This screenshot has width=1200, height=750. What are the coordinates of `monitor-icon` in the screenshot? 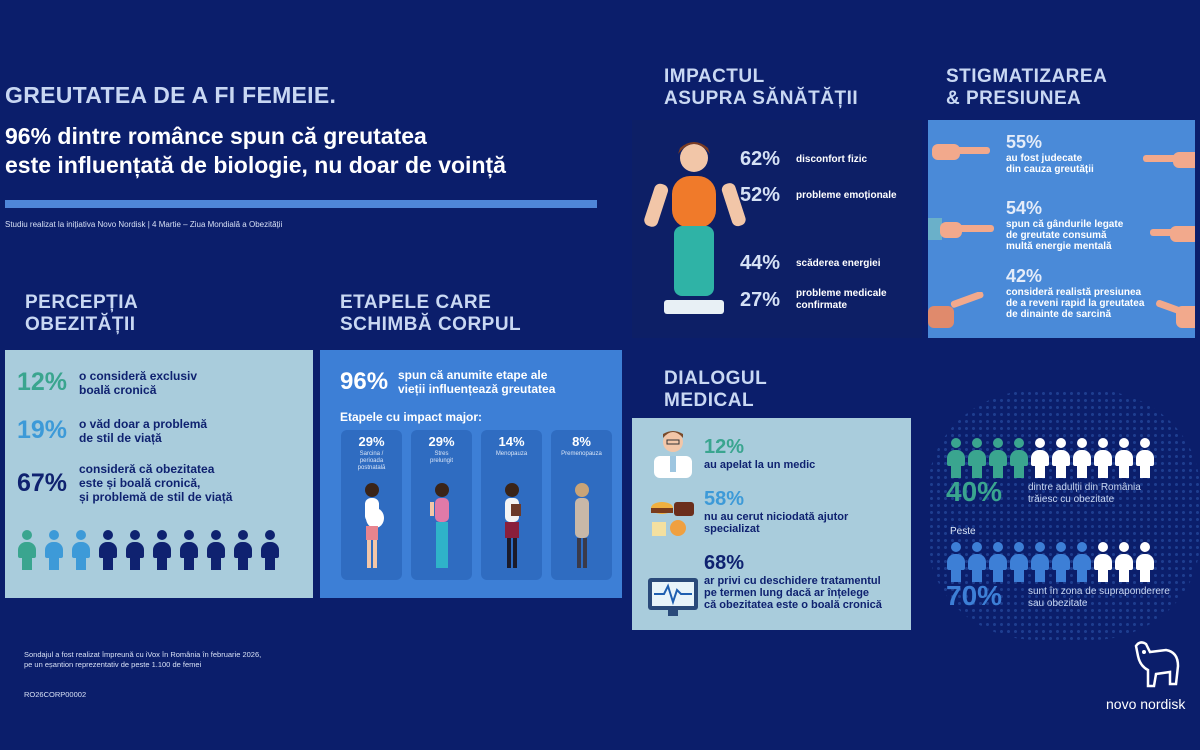 It's located at (673, 597).